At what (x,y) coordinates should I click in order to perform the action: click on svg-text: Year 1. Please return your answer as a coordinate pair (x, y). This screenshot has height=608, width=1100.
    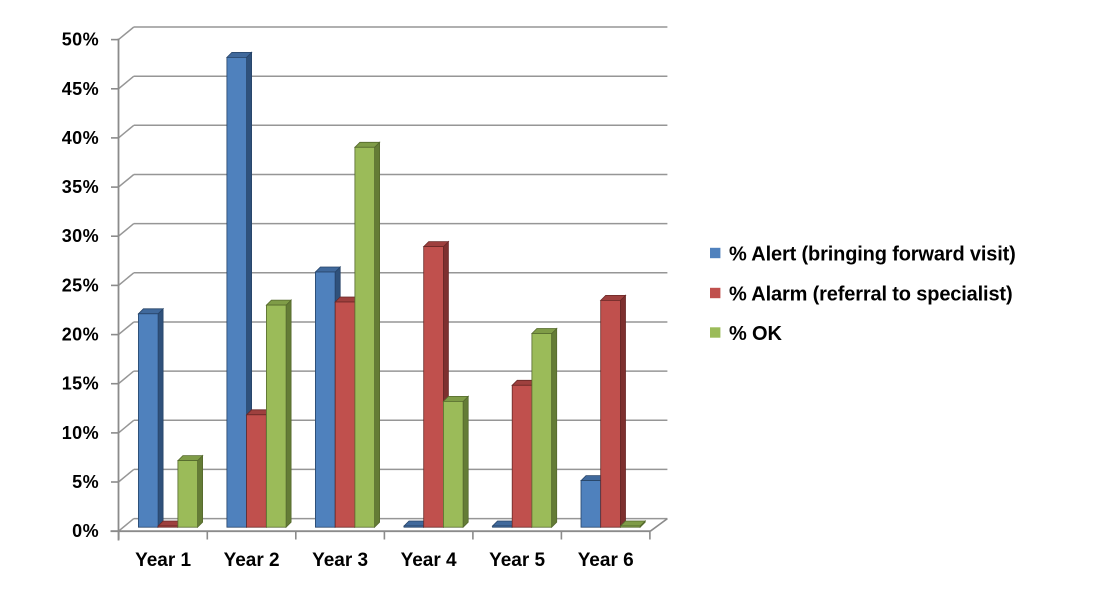
    Looking at the image, I should click on (163, 560).